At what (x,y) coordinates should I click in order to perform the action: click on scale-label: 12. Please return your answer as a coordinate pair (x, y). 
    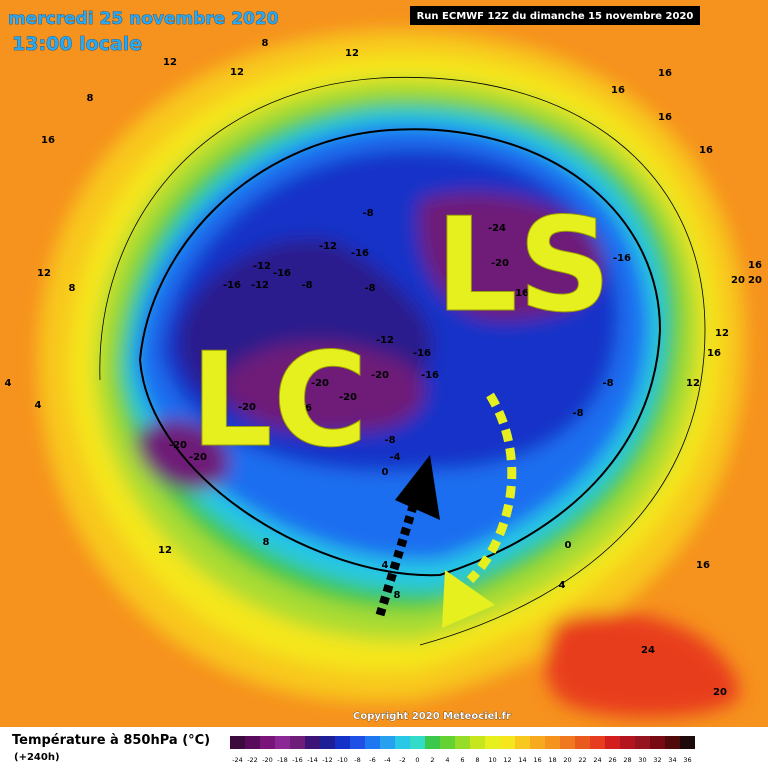
    Looking at the image, I should click on (507, 760).